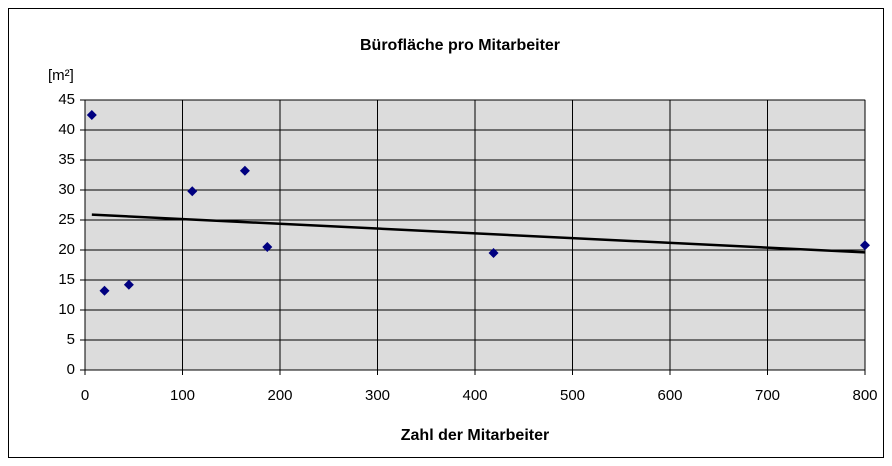 This screenshot has width=892, height=466. Describe the element at coordinates (474, 395) in the screenshot. I see `x-tick-label: 400` at that location.